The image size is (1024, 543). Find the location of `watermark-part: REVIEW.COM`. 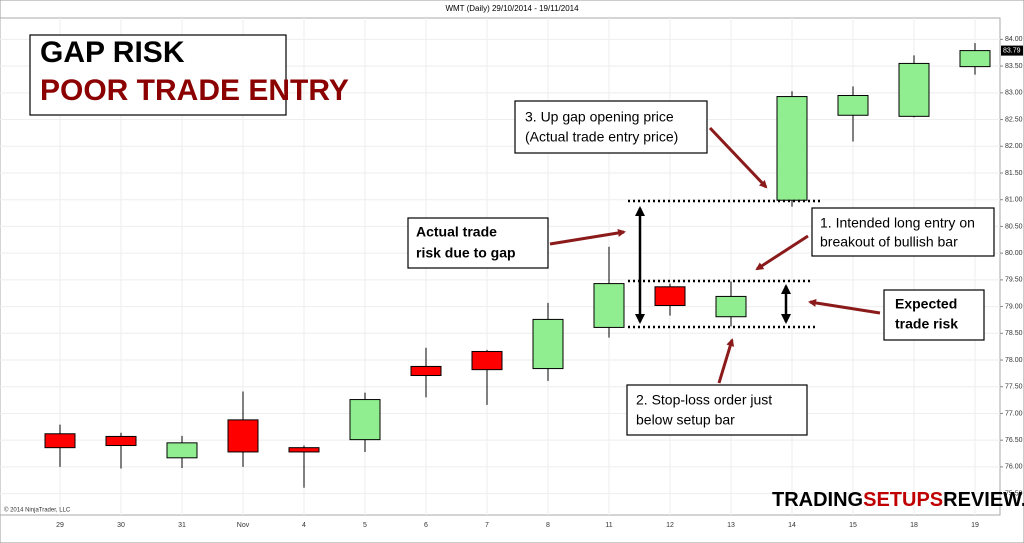

watermark-part: REVIEW.COM is located at coordinates (983, 500).